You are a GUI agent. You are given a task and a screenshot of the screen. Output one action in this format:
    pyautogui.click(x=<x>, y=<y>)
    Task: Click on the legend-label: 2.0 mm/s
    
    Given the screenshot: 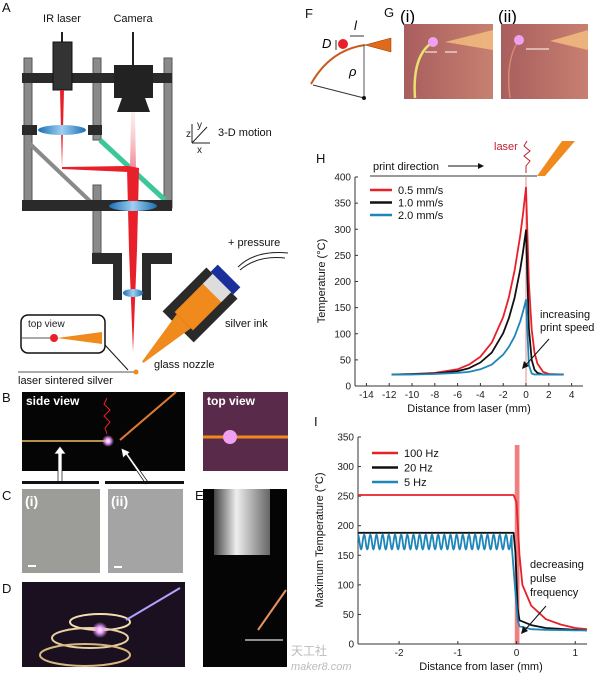 What is the action you would take?
    pyautogui.click(x=421, y=216)
    